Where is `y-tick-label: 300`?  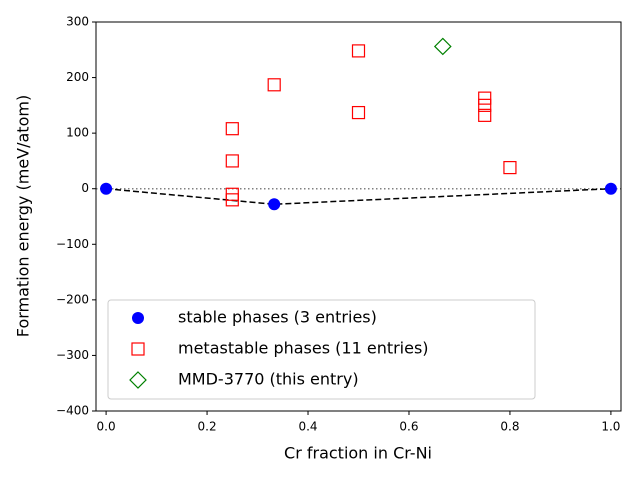
y-tick-label: 300 is located at coordinates (77, 22).